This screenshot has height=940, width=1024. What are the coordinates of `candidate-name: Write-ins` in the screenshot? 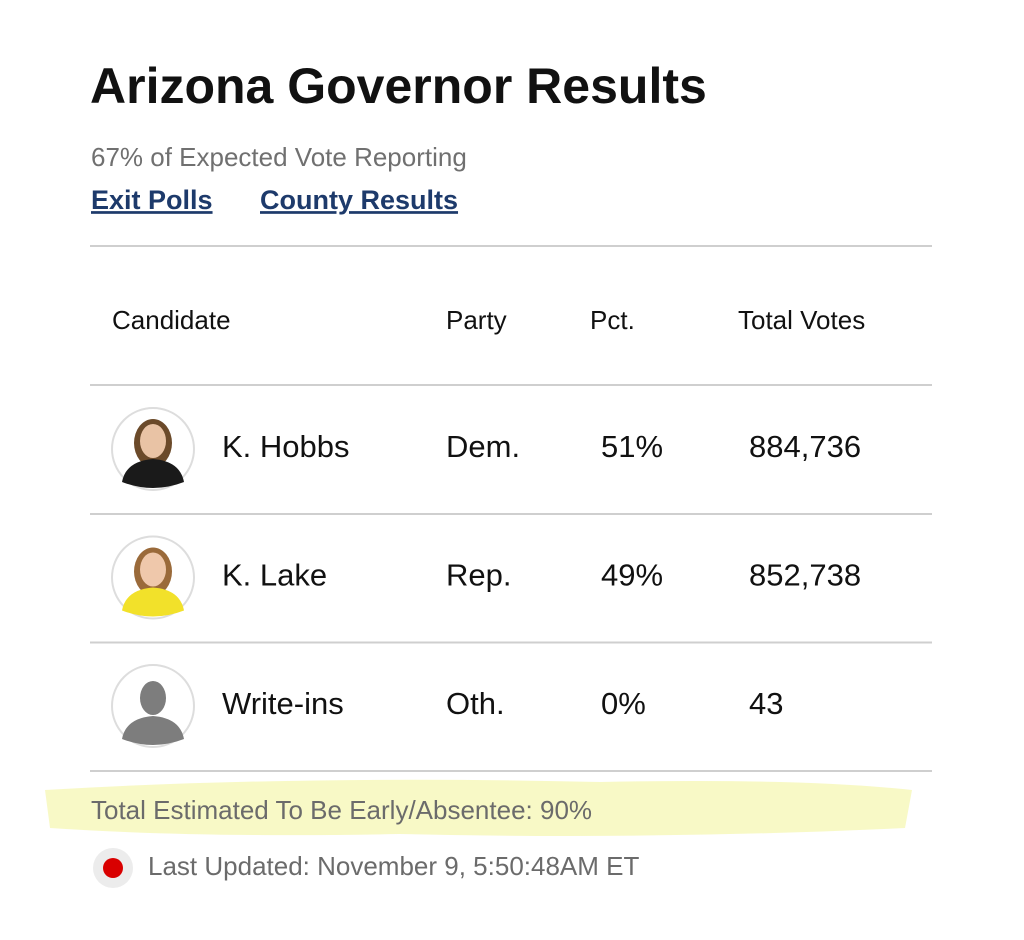 It's located at (283, 703).